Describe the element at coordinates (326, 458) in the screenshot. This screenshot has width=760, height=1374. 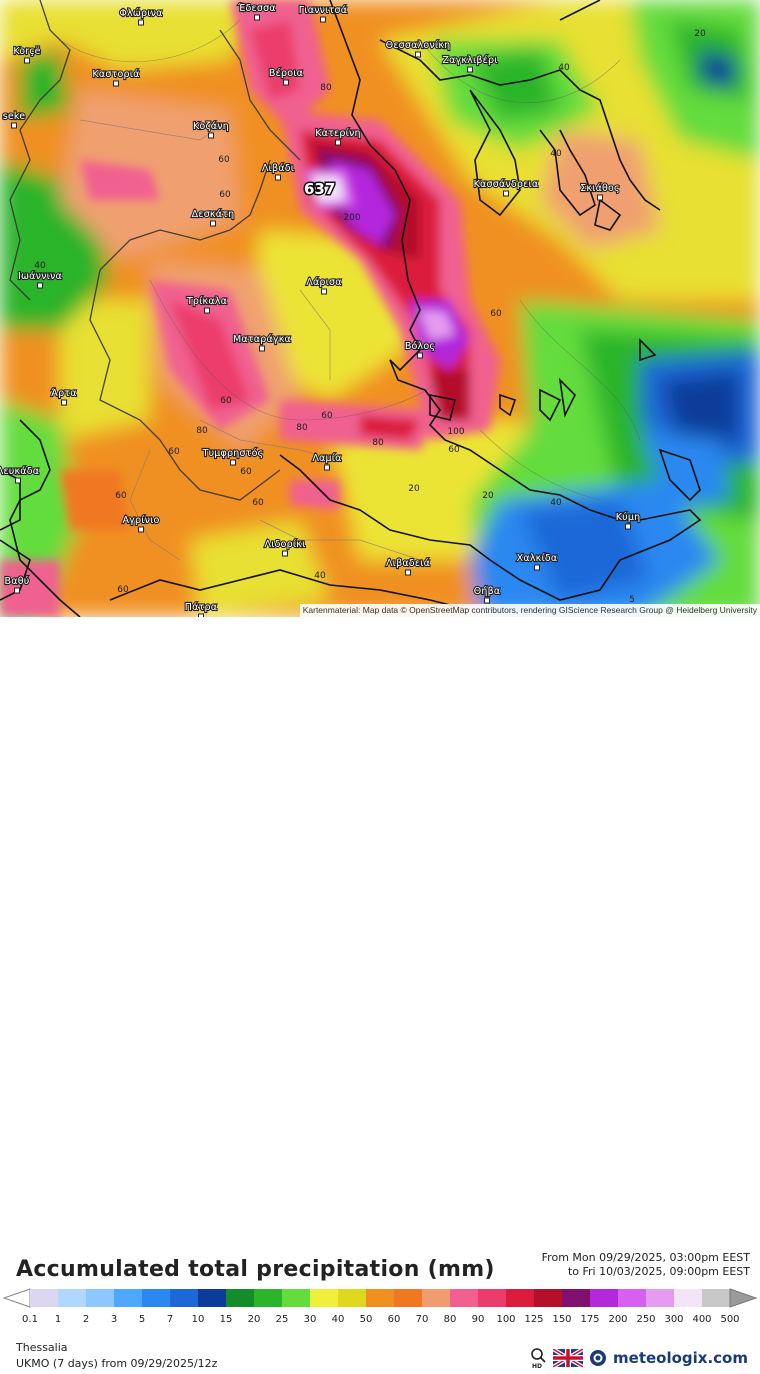
I see `city-label: Λαμία` at that location.